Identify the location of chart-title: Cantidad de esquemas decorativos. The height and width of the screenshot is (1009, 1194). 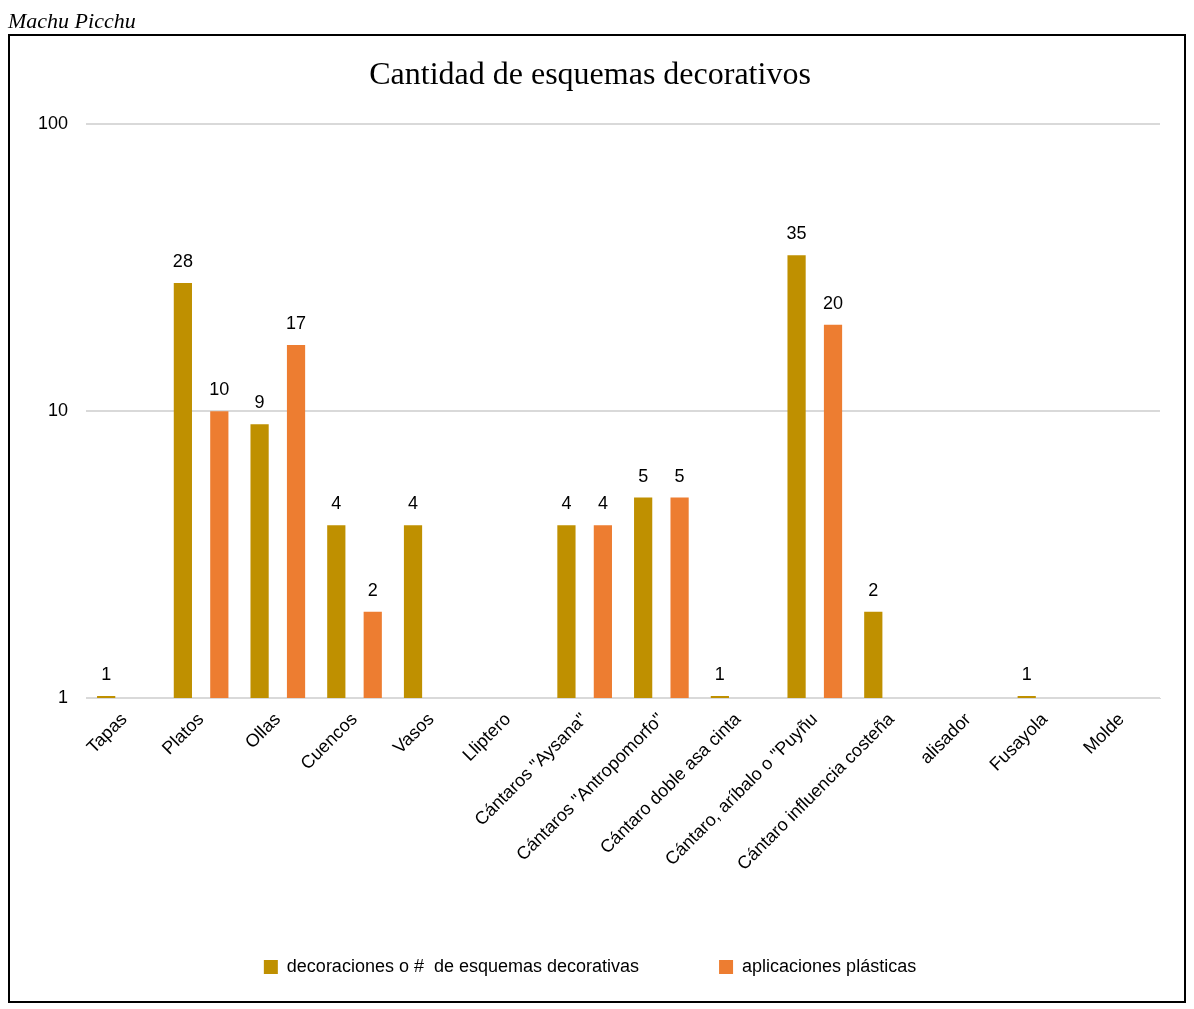
(590, 72).